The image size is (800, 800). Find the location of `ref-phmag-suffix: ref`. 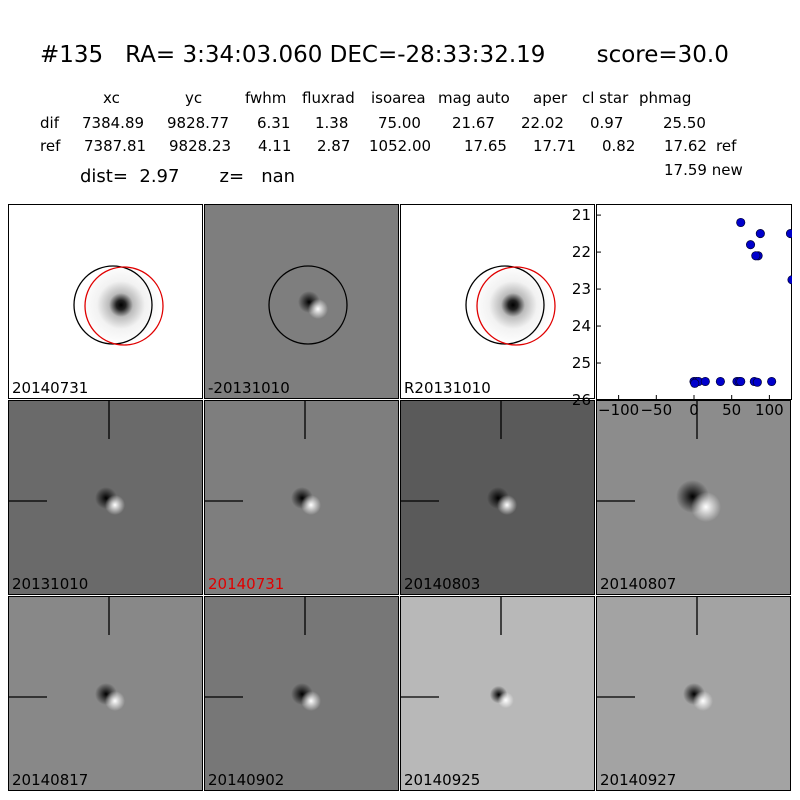

ref-phmag-suffix: ref is located at coordinates (726, 146).